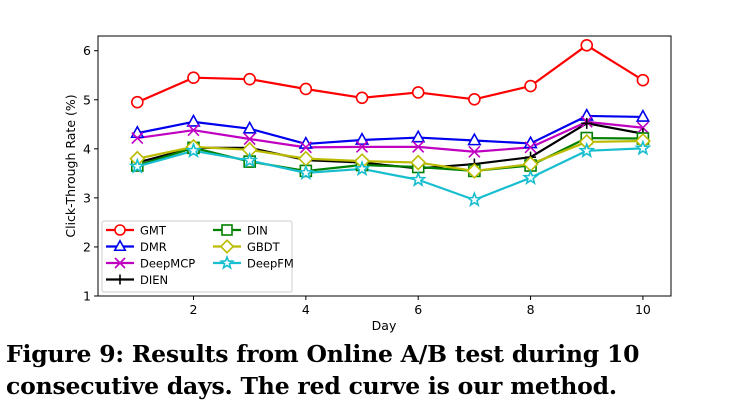 Image resolution: width=743 pixels, height=410 pixels. I want to click on x-axis-ticks: 2 4 6 8 10, so click(420, 306).